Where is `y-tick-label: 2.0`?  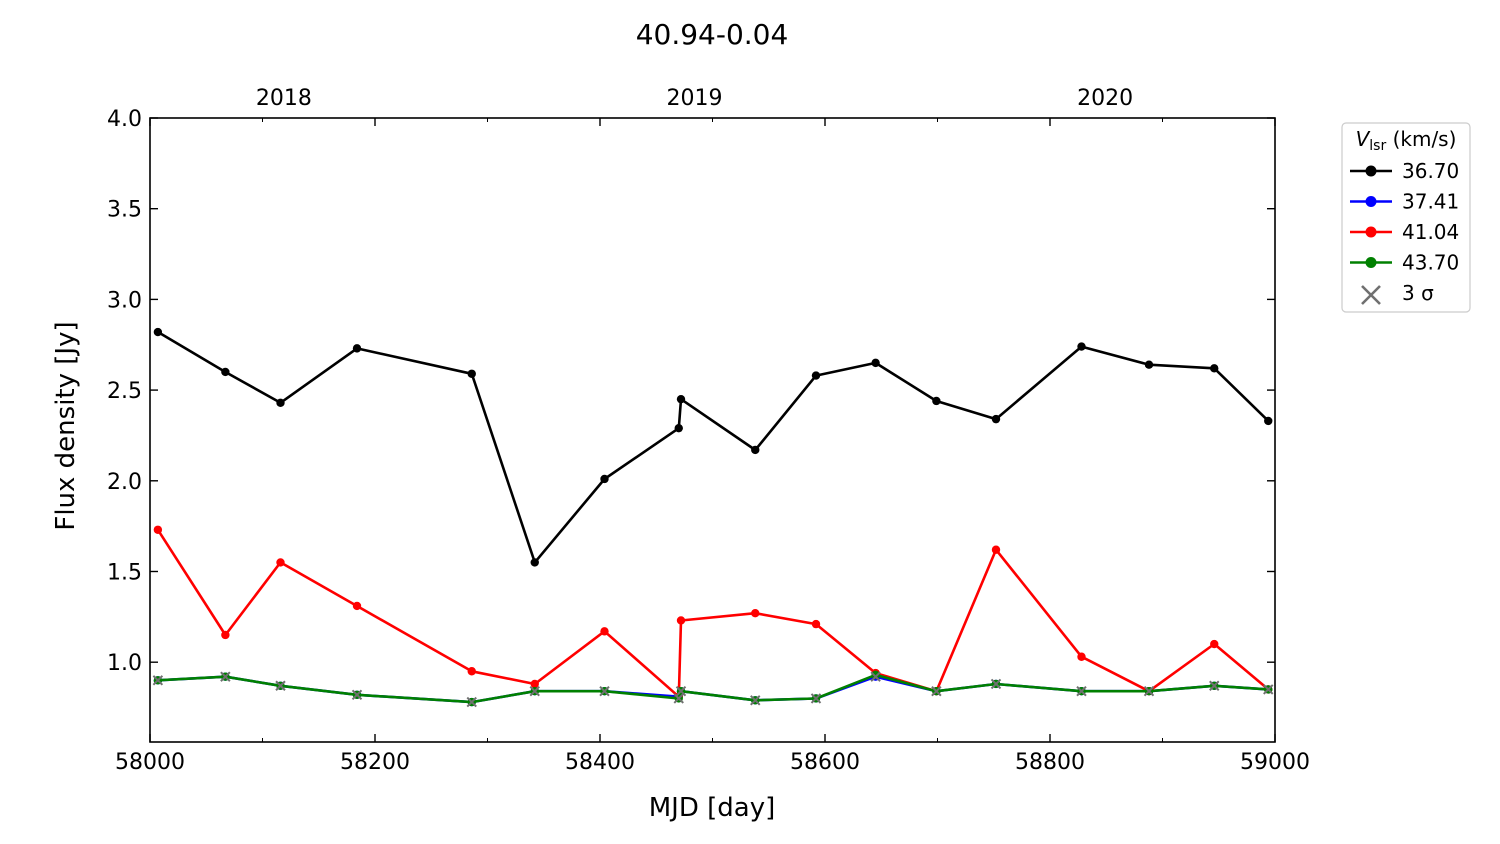 y-tick-label: 2.0 is located at coordinates (124, 482).